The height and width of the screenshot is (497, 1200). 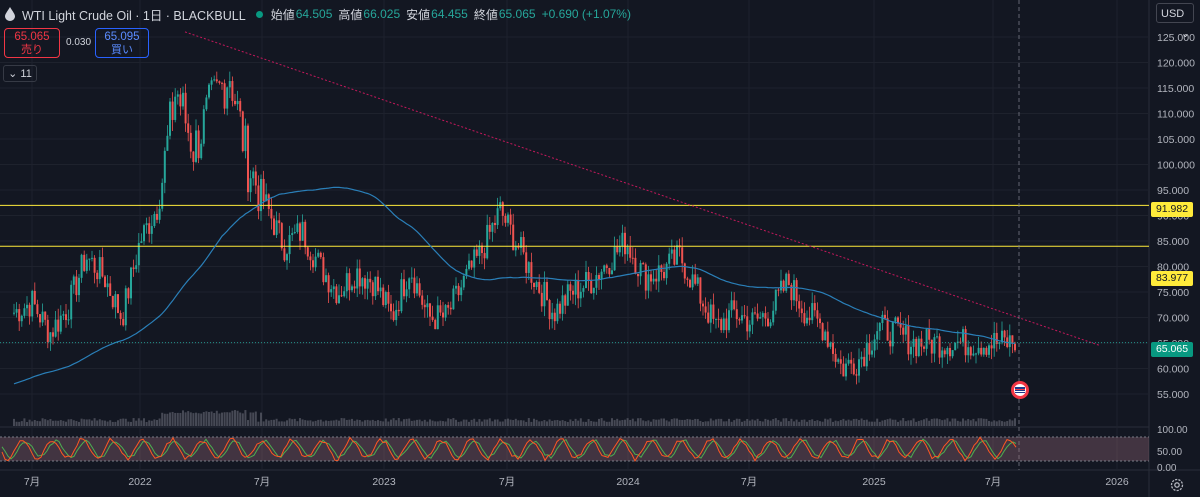 What do you see at coordinates (1175, 115) in the screenshot?
I see `y-tick-label: 110.000` at bounding box center [1175, 115].